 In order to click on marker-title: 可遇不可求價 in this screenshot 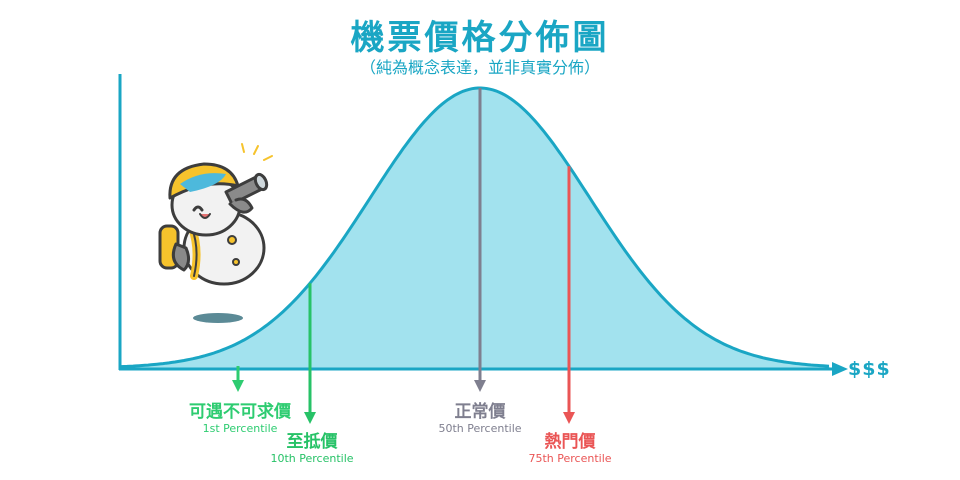, I will do `click(240, 412)`.